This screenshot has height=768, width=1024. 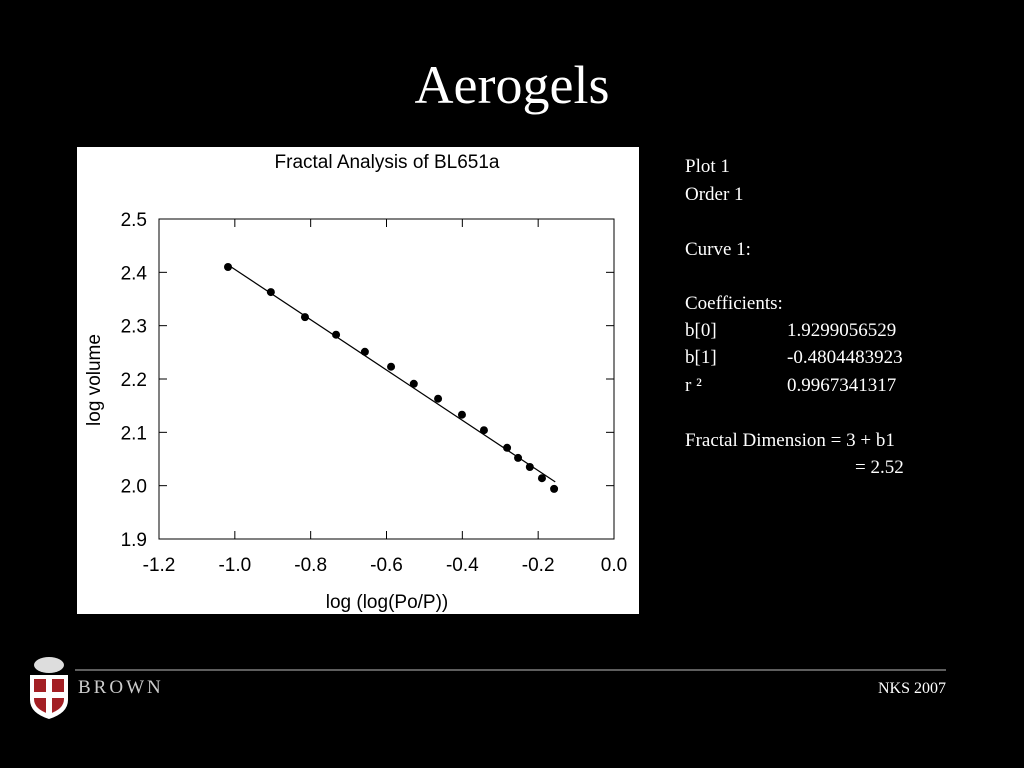 I want to click on y-tick-label: 2.2, so click(x=134, y=380).